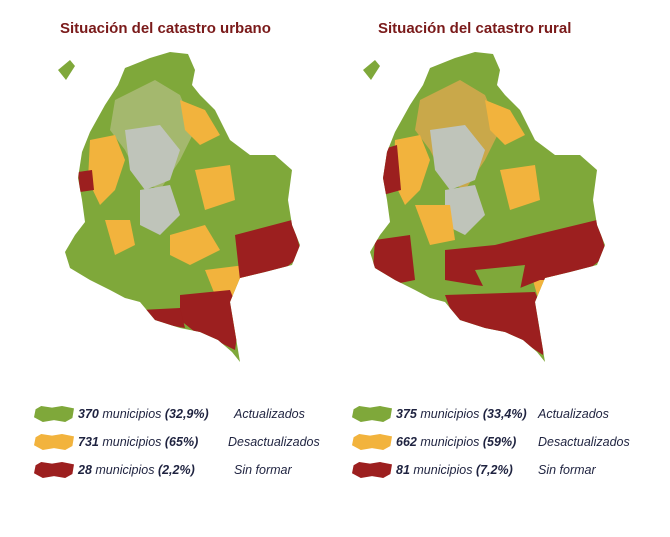  What do you see at coordinates (195, 245) in the screenshot?
I see `llanos-desactualizado-patch` at bounding box center [195, 245].